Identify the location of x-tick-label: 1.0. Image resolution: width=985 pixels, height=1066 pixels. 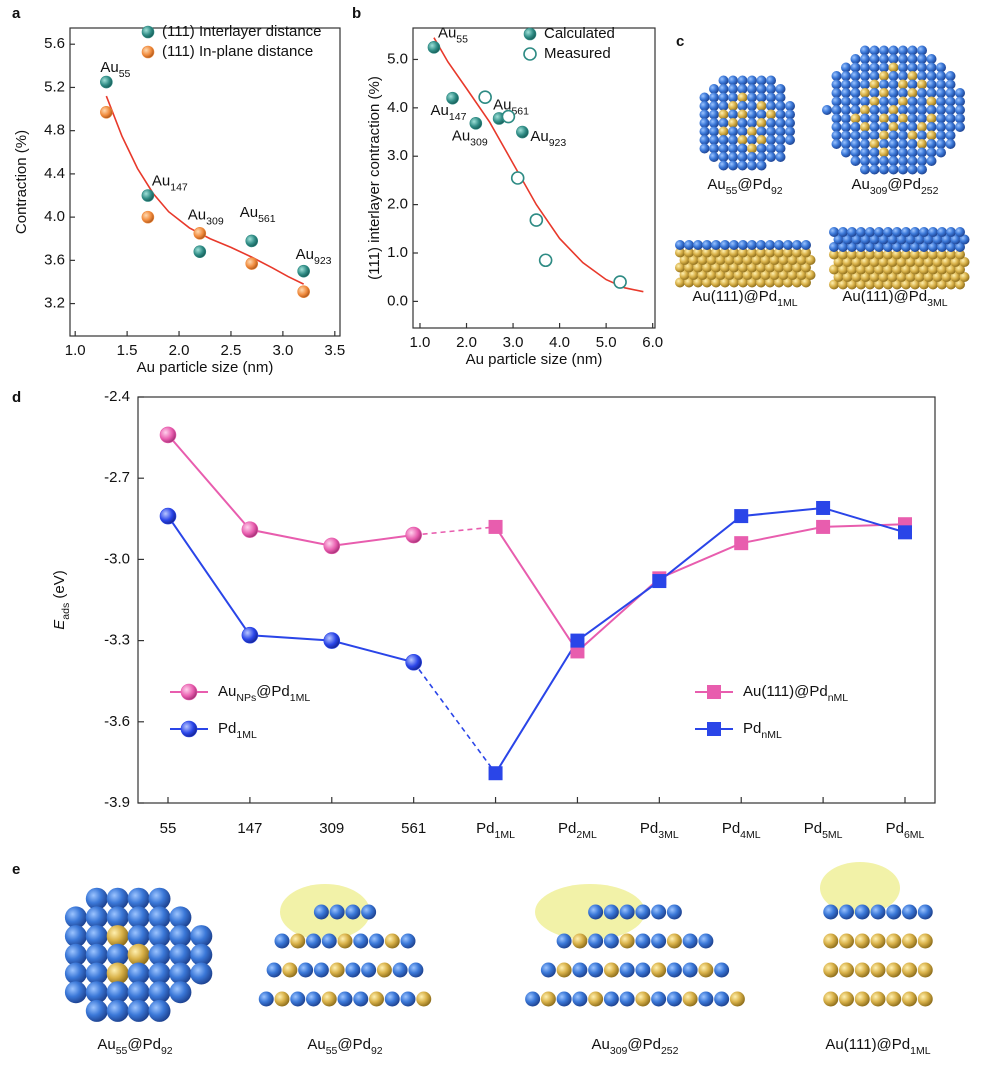
(75, 350).